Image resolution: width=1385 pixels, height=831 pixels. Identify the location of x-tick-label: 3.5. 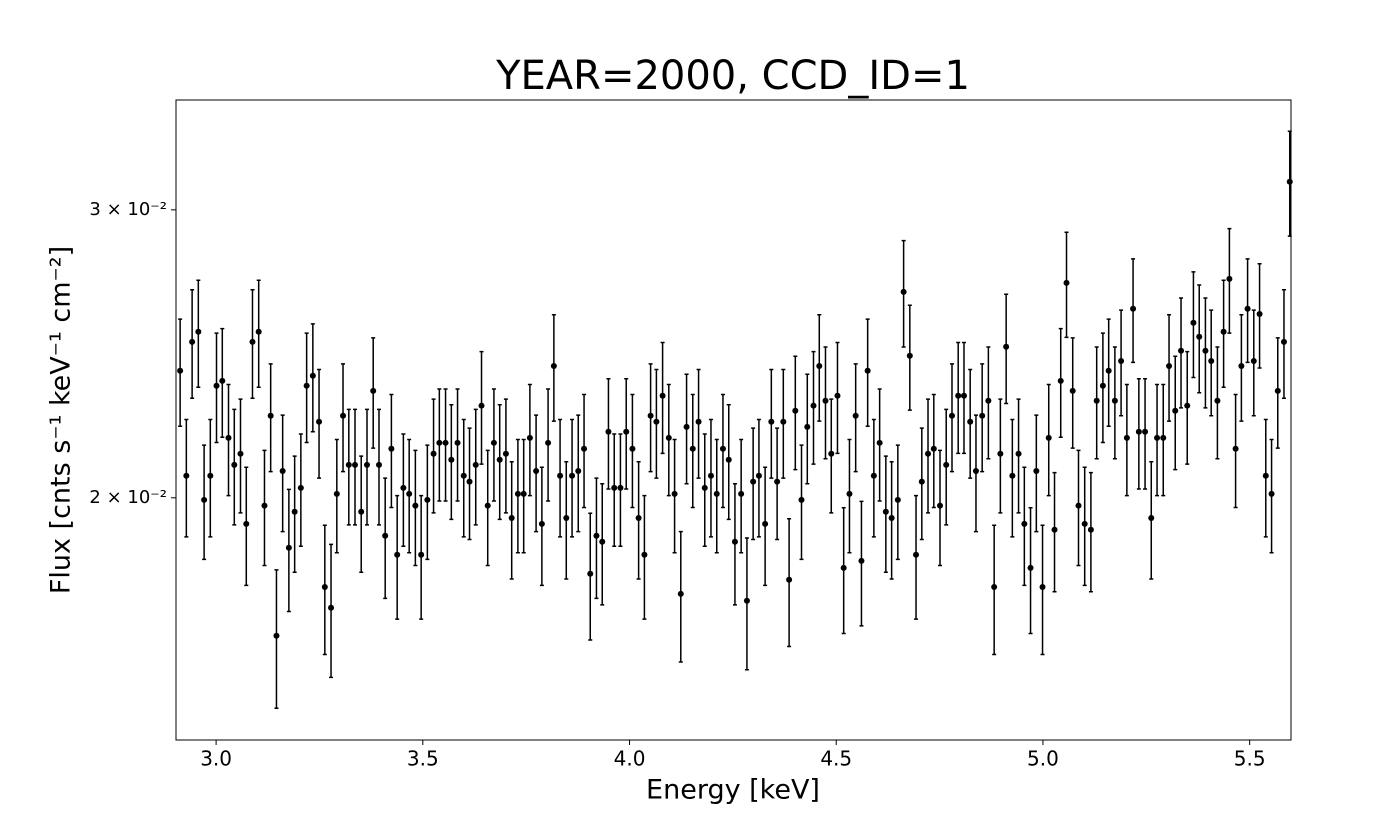
(423, 759).